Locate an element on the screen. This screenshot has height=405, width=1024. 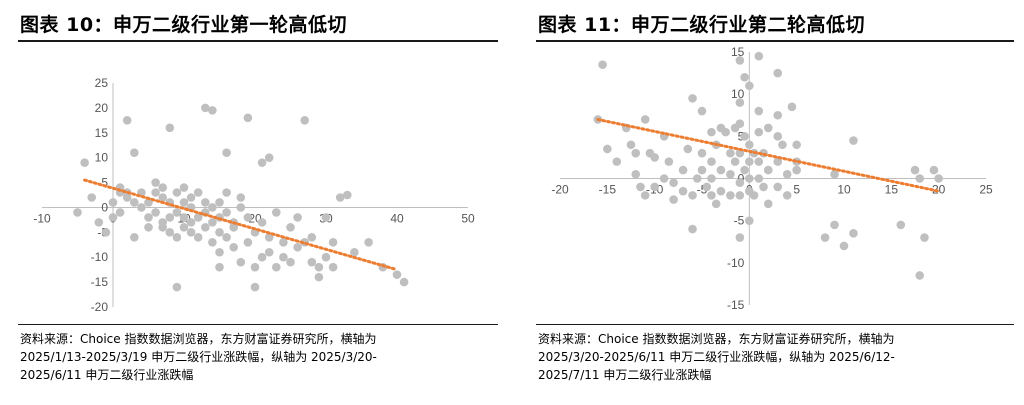
x-tick-label: 40 is located at coordinates (397, 218).